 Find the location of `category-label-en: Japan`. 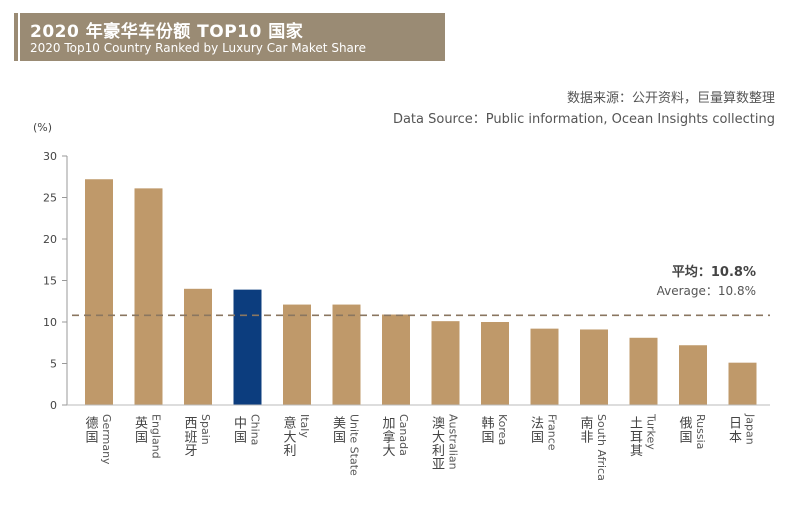

category-label-en: Japan is located at coordinates (750, 429).